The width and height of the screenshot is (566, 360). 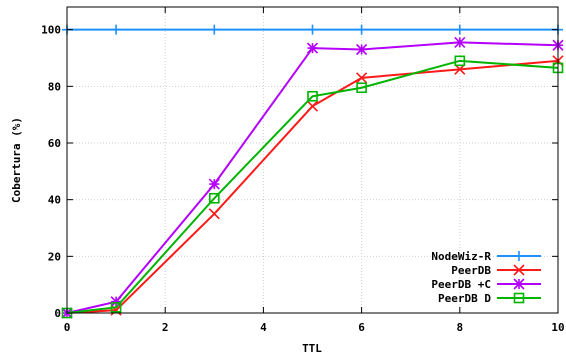 What do you see at coordinates (459, 327) in the screenshot?
I see `x-tick-label: 8` at bounding box center [459, 327].